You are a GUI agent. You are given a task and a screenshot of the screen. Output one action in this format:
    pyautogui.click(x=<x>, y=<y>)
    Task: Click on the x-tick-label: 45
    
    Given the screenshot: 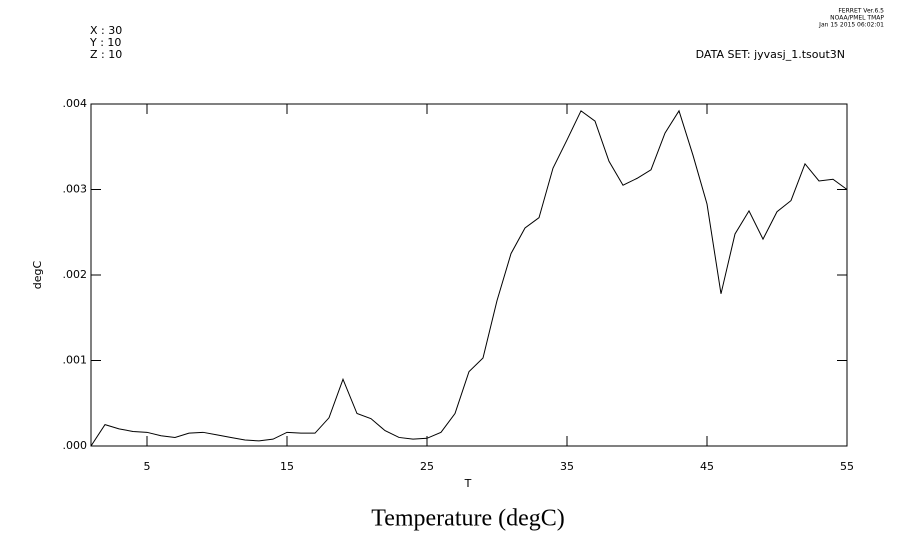 What is the action you would take?
    pyautogui.click(x=707, y=466)
    